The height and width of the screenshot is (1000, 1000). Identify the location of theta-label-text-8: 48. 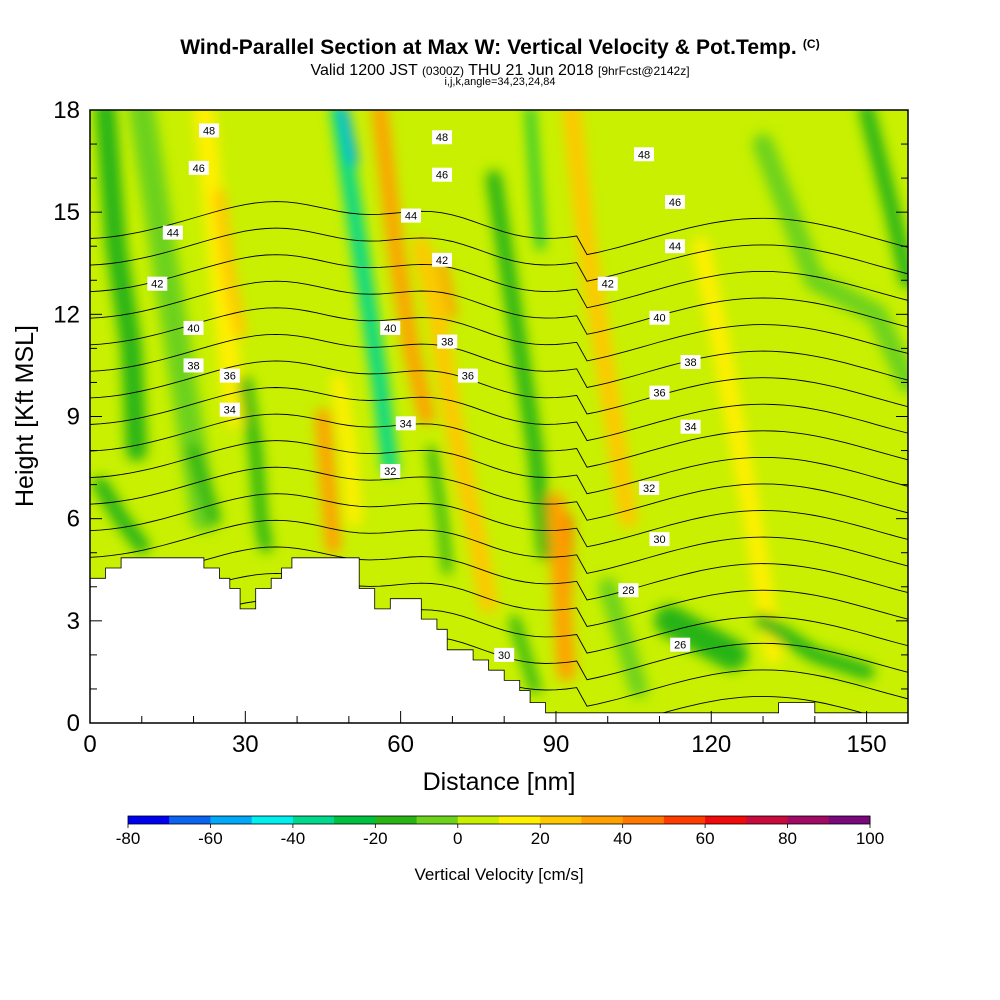
(442, 138).